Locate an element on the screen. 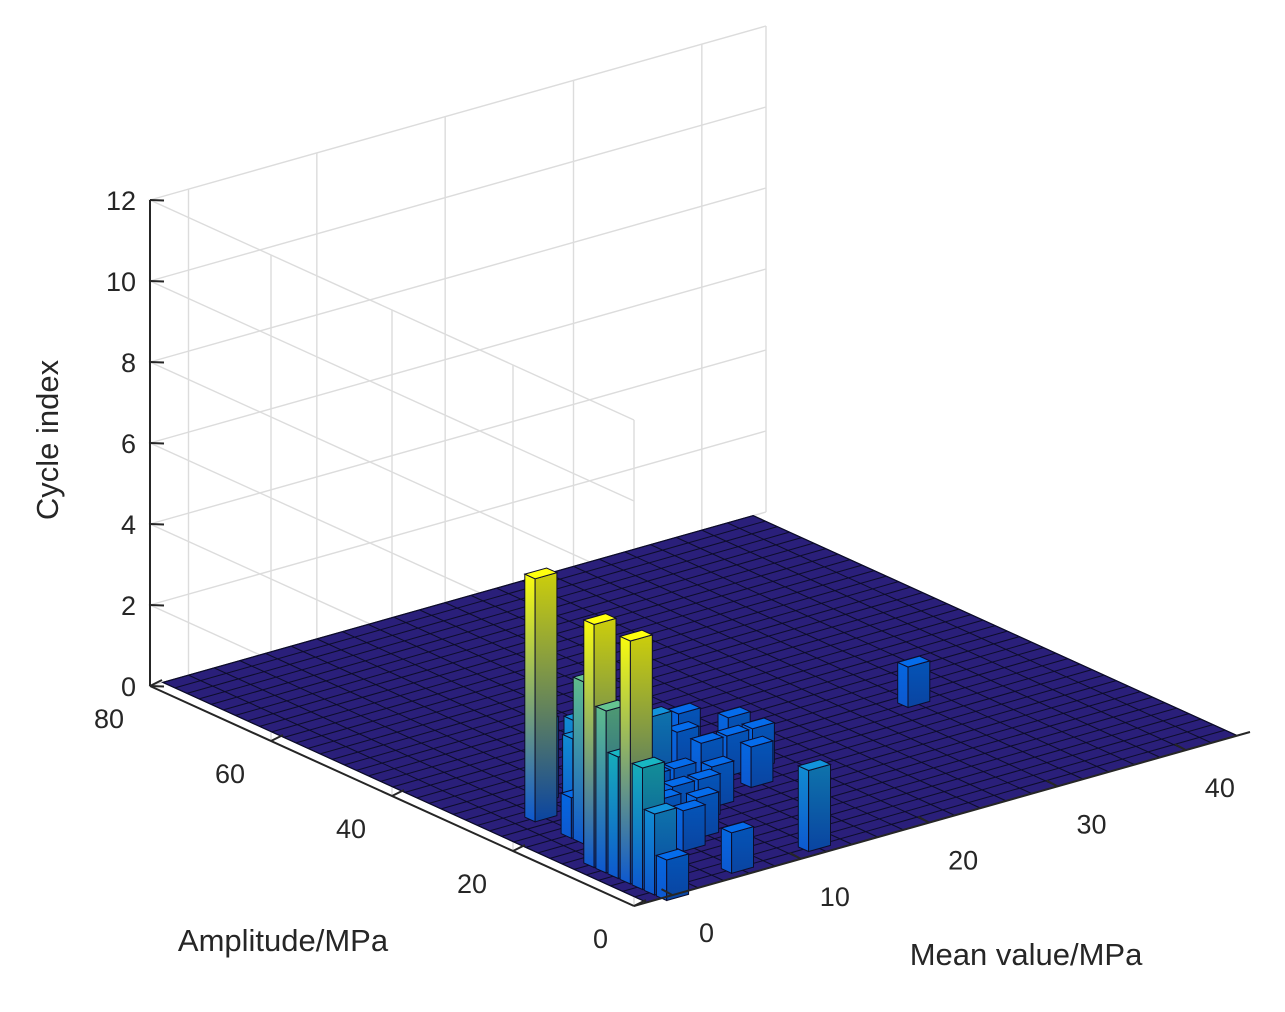 The width and height of the screenshot is (1285, 1012). y-tick-label: 60 is located at coordinates (230, 774).